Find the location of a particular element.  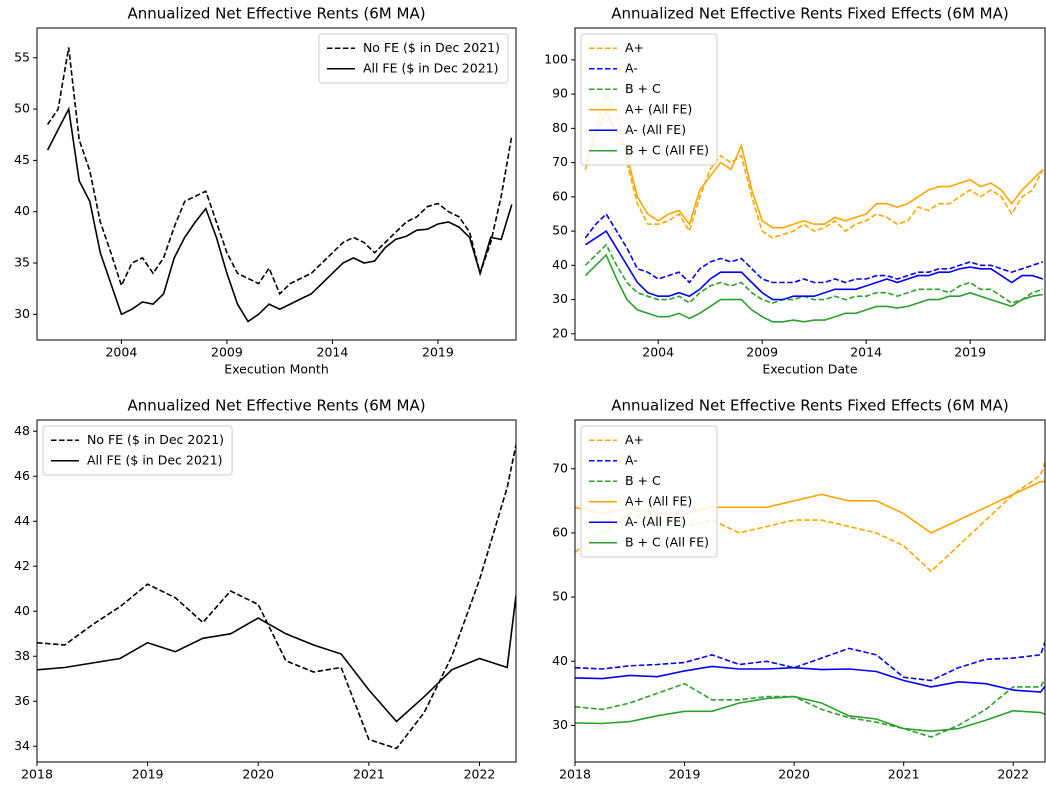

y-tick-label: 100 is located at coordinates (556, 58).